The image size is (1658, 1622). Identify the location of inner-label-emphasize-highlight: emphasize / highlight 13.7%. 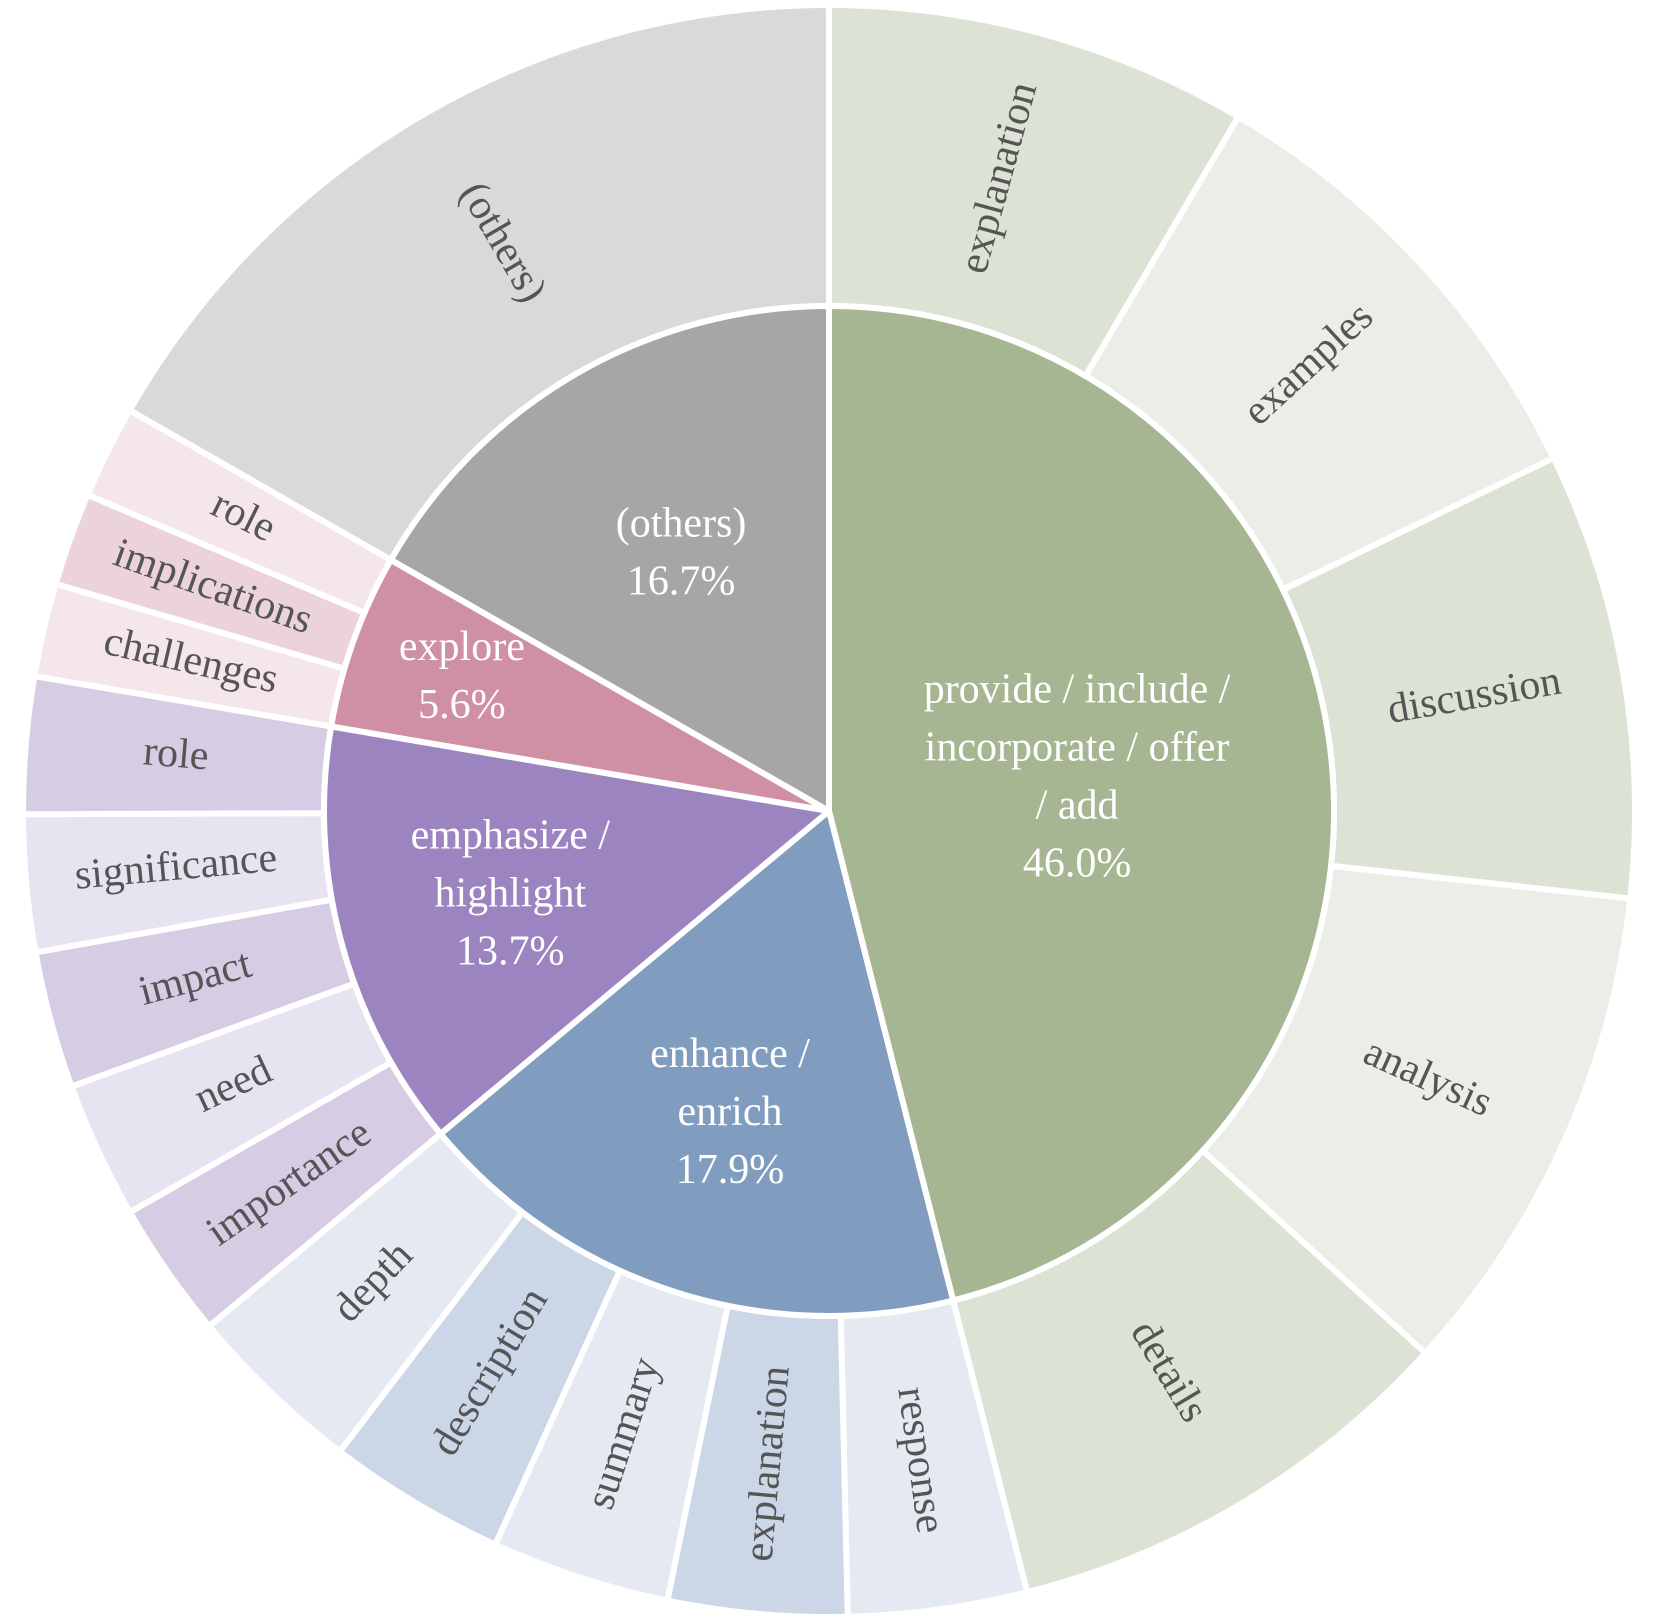
(511, 893).